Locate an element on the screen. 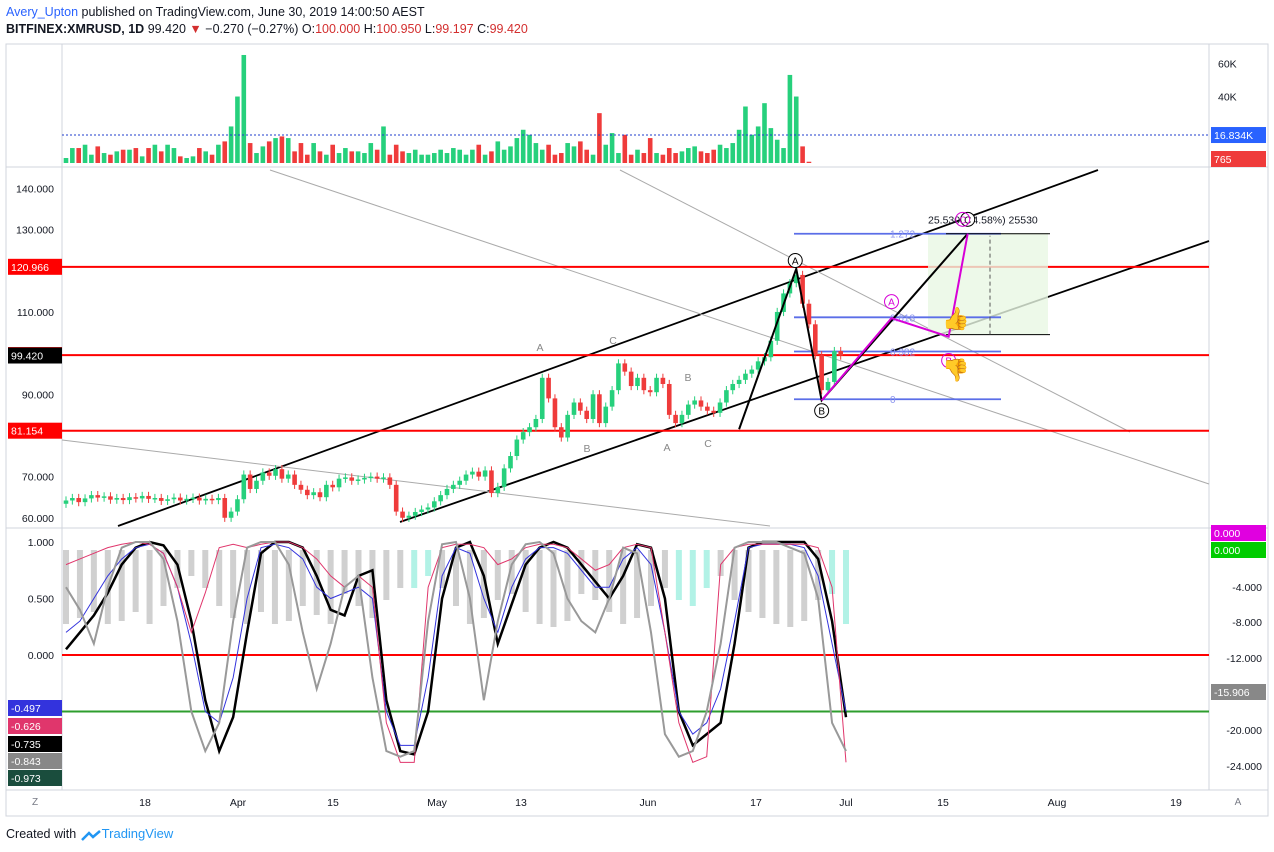  wave-main-label-2: C is located at coordinates (967, 220).